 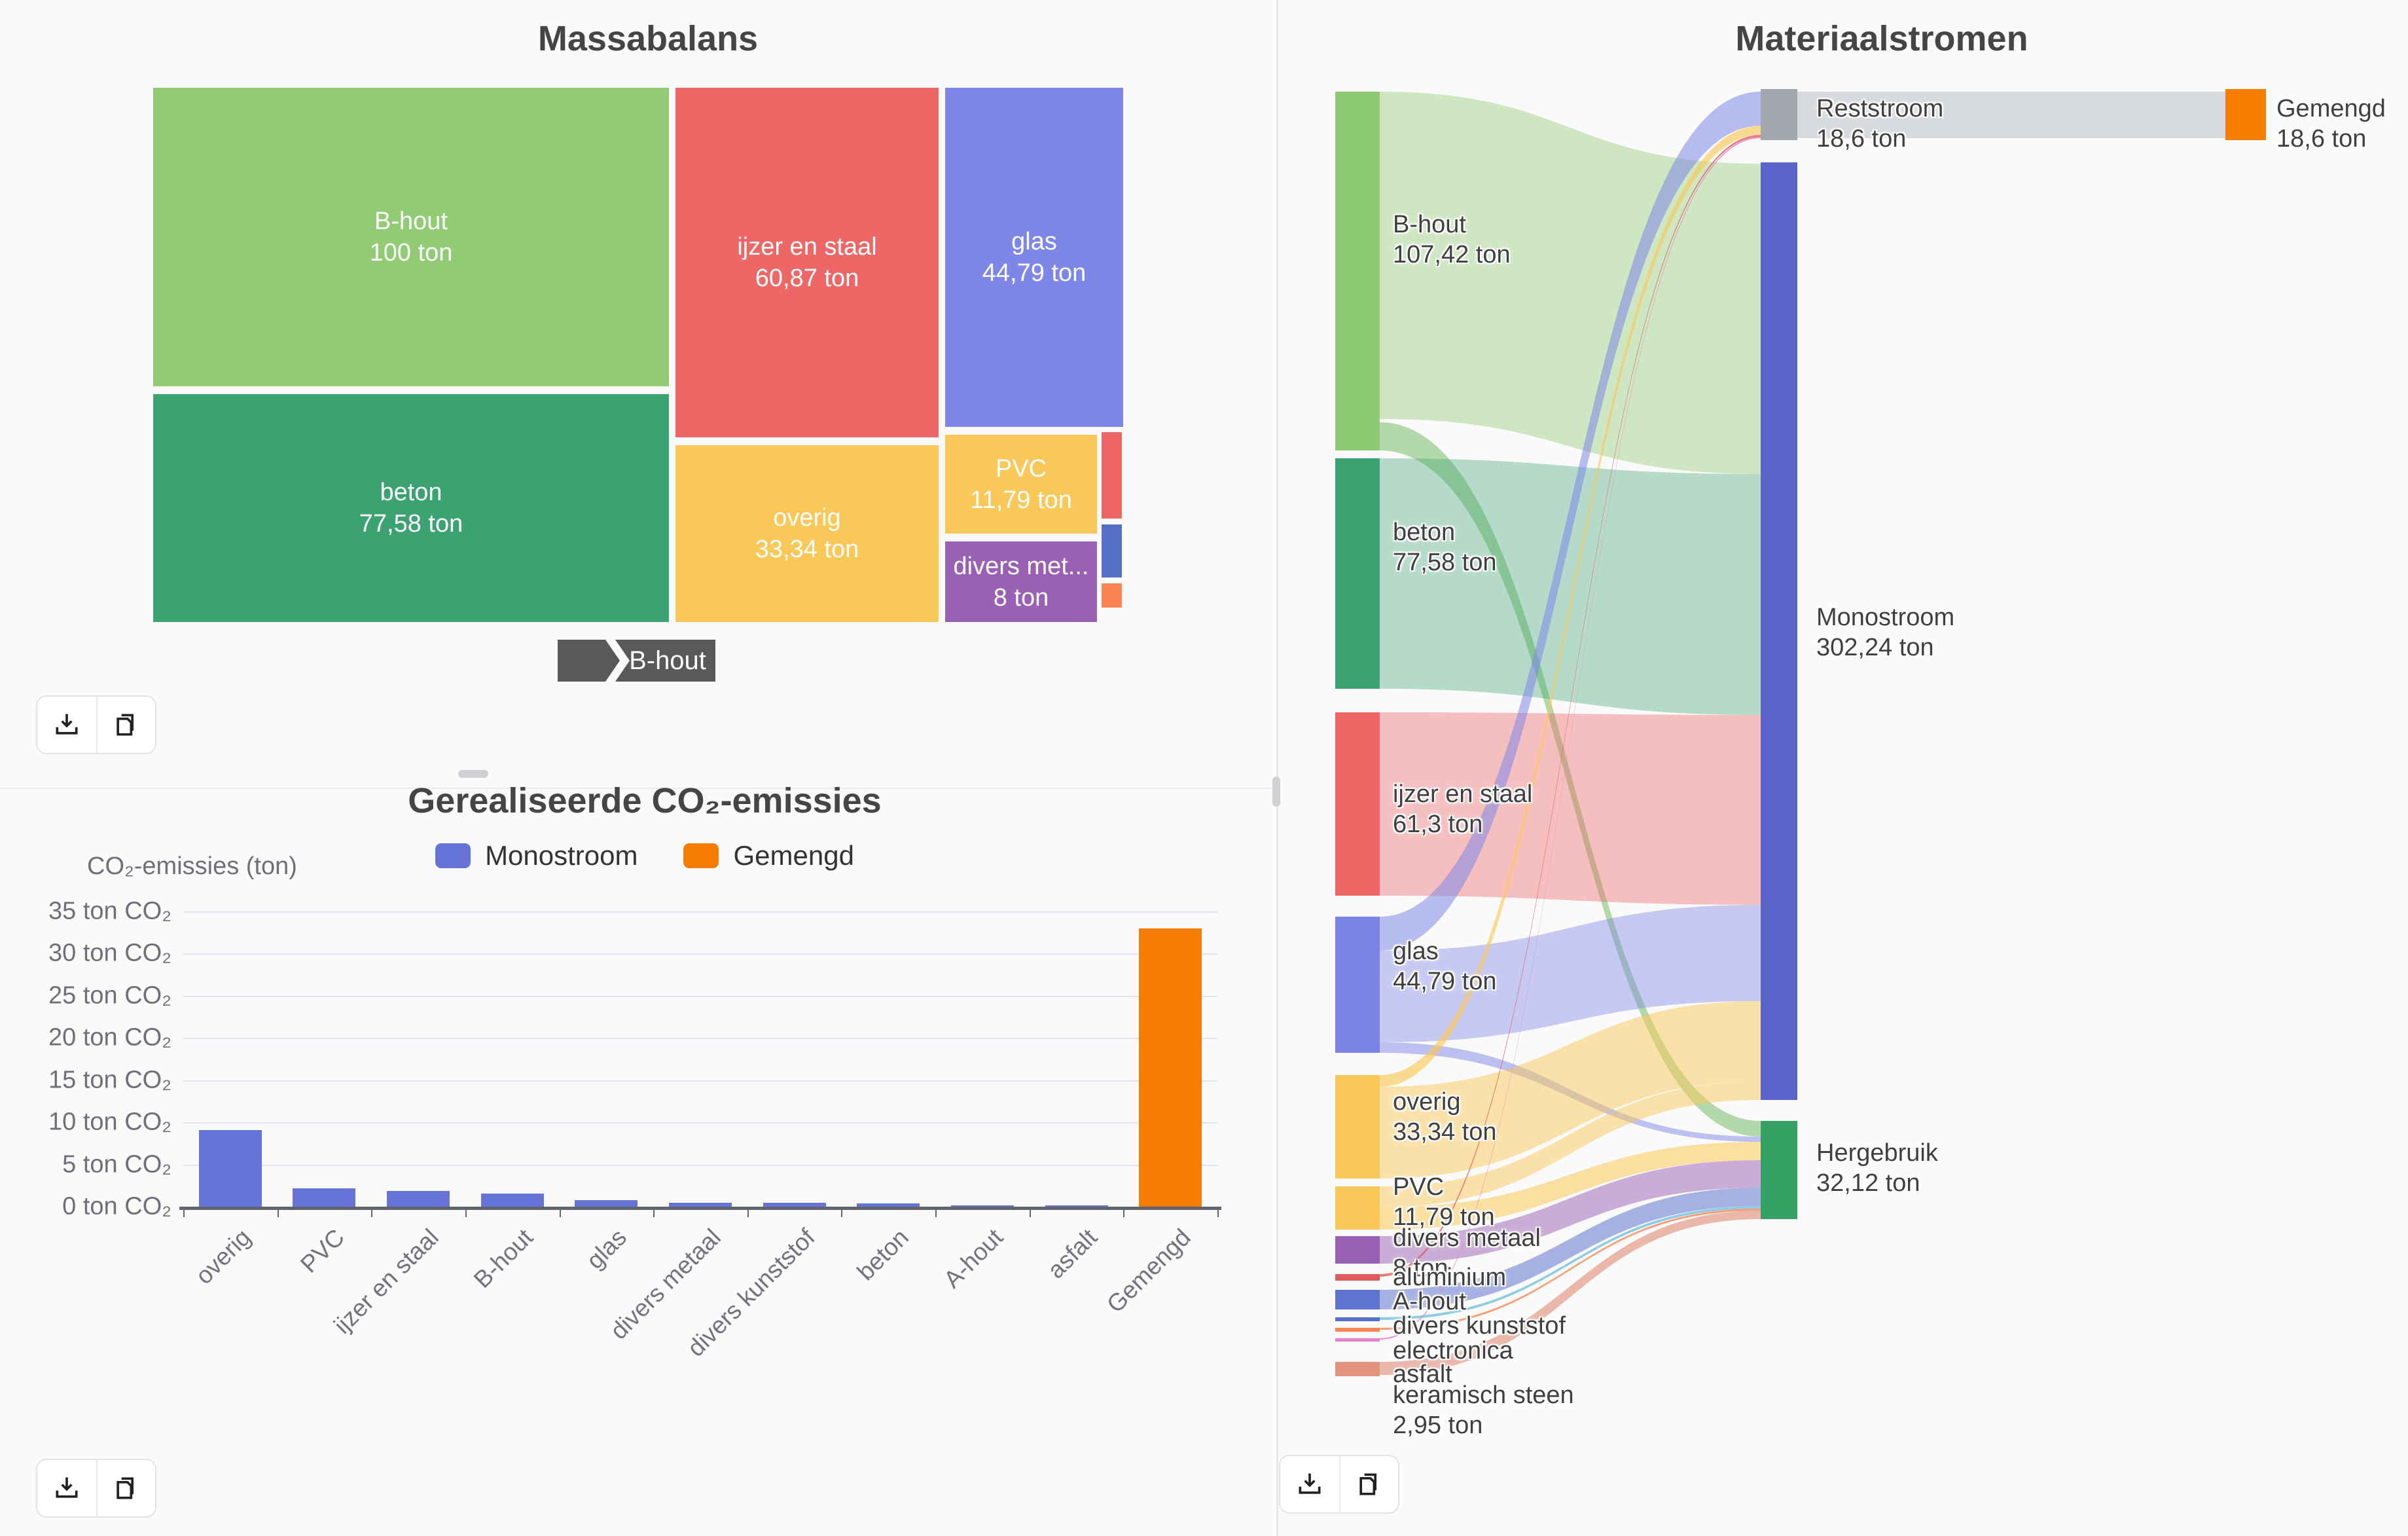 I want to click on y-tick-label: 25 ton CO₂, so click(x=109, y=996).